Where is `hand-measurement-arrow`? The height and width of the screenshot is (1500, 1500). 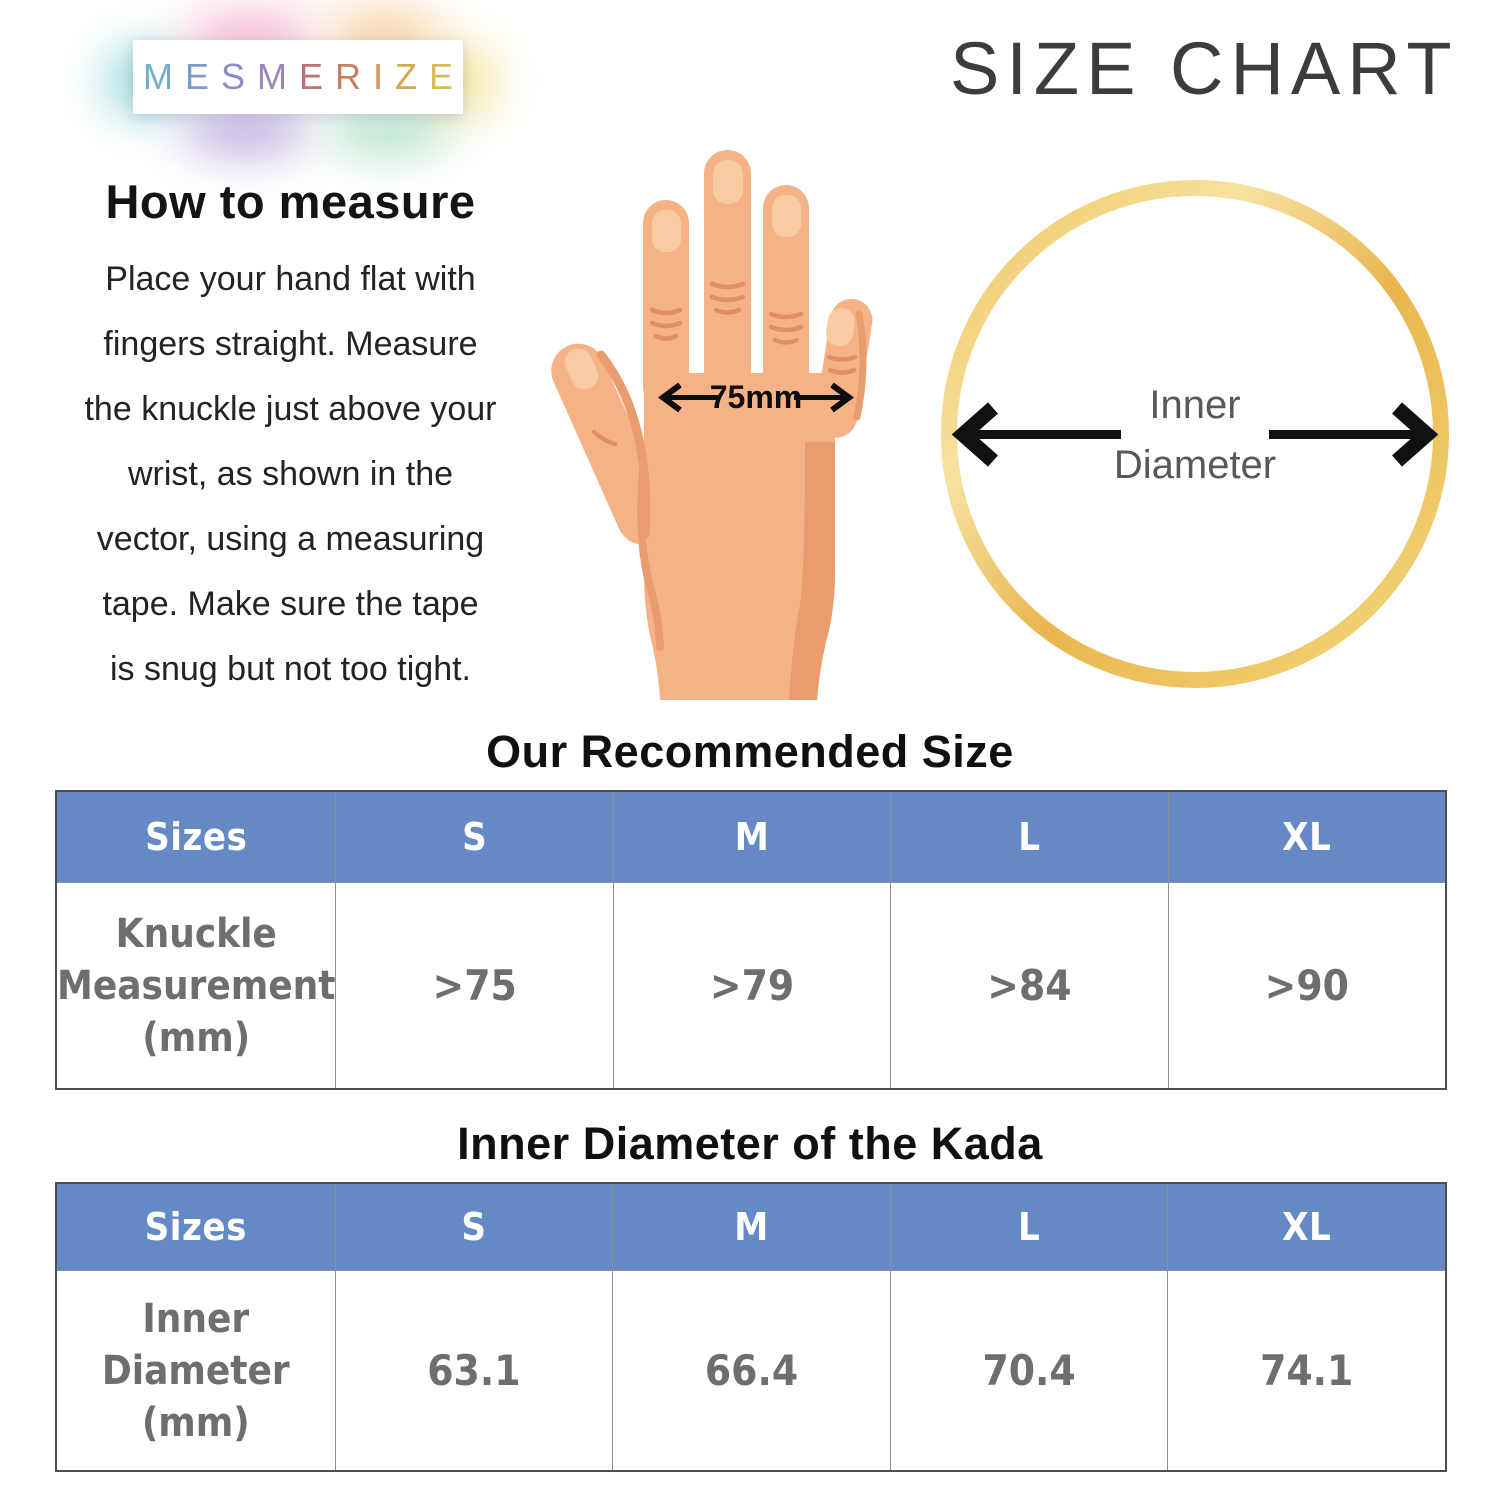 hand-measurement-arrow is located at coordinates (756, 397).